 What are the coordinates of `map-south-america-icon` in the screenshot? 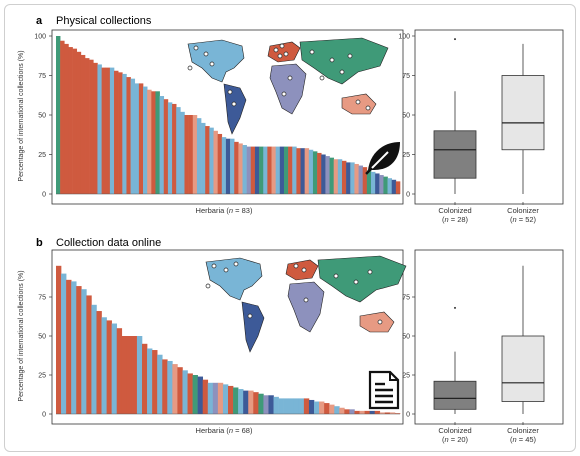 It's located at (235, 109).